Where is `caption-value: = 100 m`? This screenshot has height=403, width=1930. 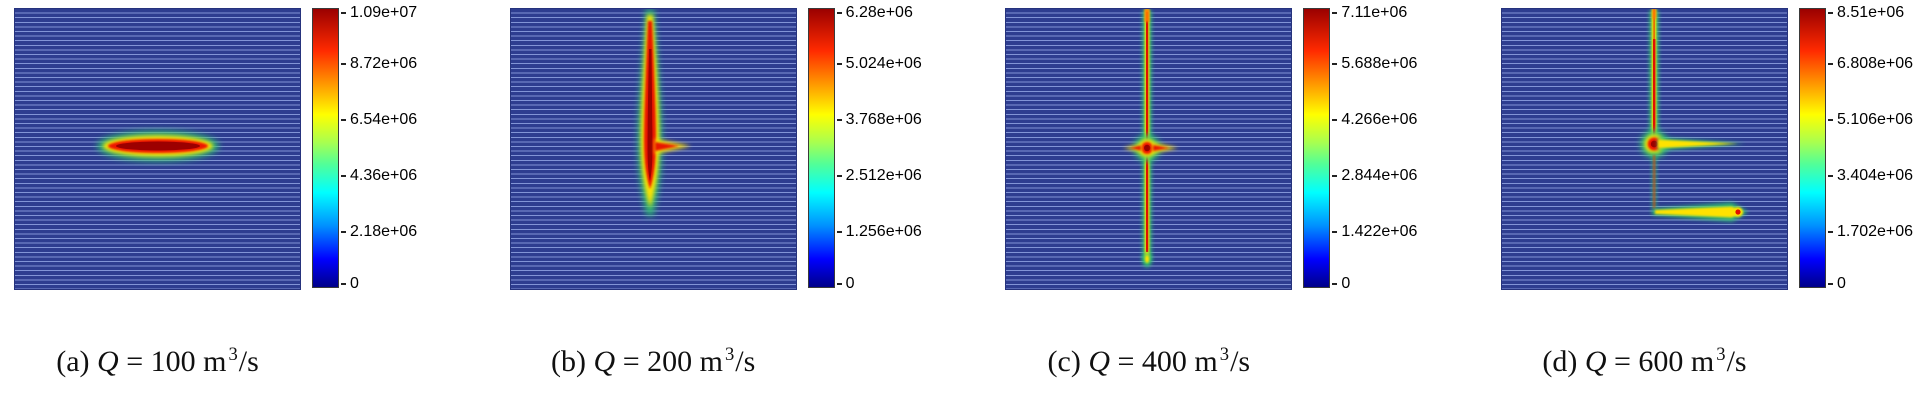
caption-value: = 100 m is located at coordinates (172, 361).